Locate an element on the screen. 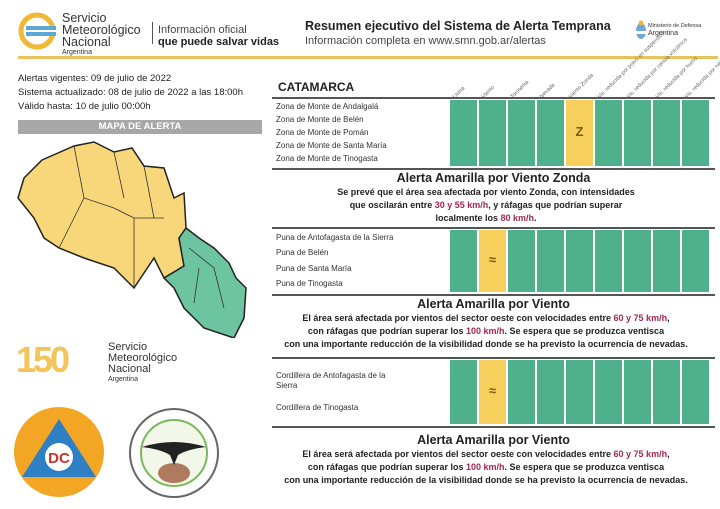 Image resolution: width=720 pixels, height=509 pixels. highlight-value: 80 km/h is located at coordinates (517, 218).